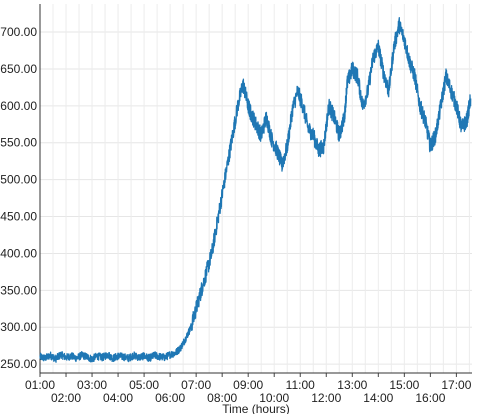  What do you see at coordinates (18, 32) in the screenshot?
I see `y-tick-label: 700.00` at bounding box center [18, 32].